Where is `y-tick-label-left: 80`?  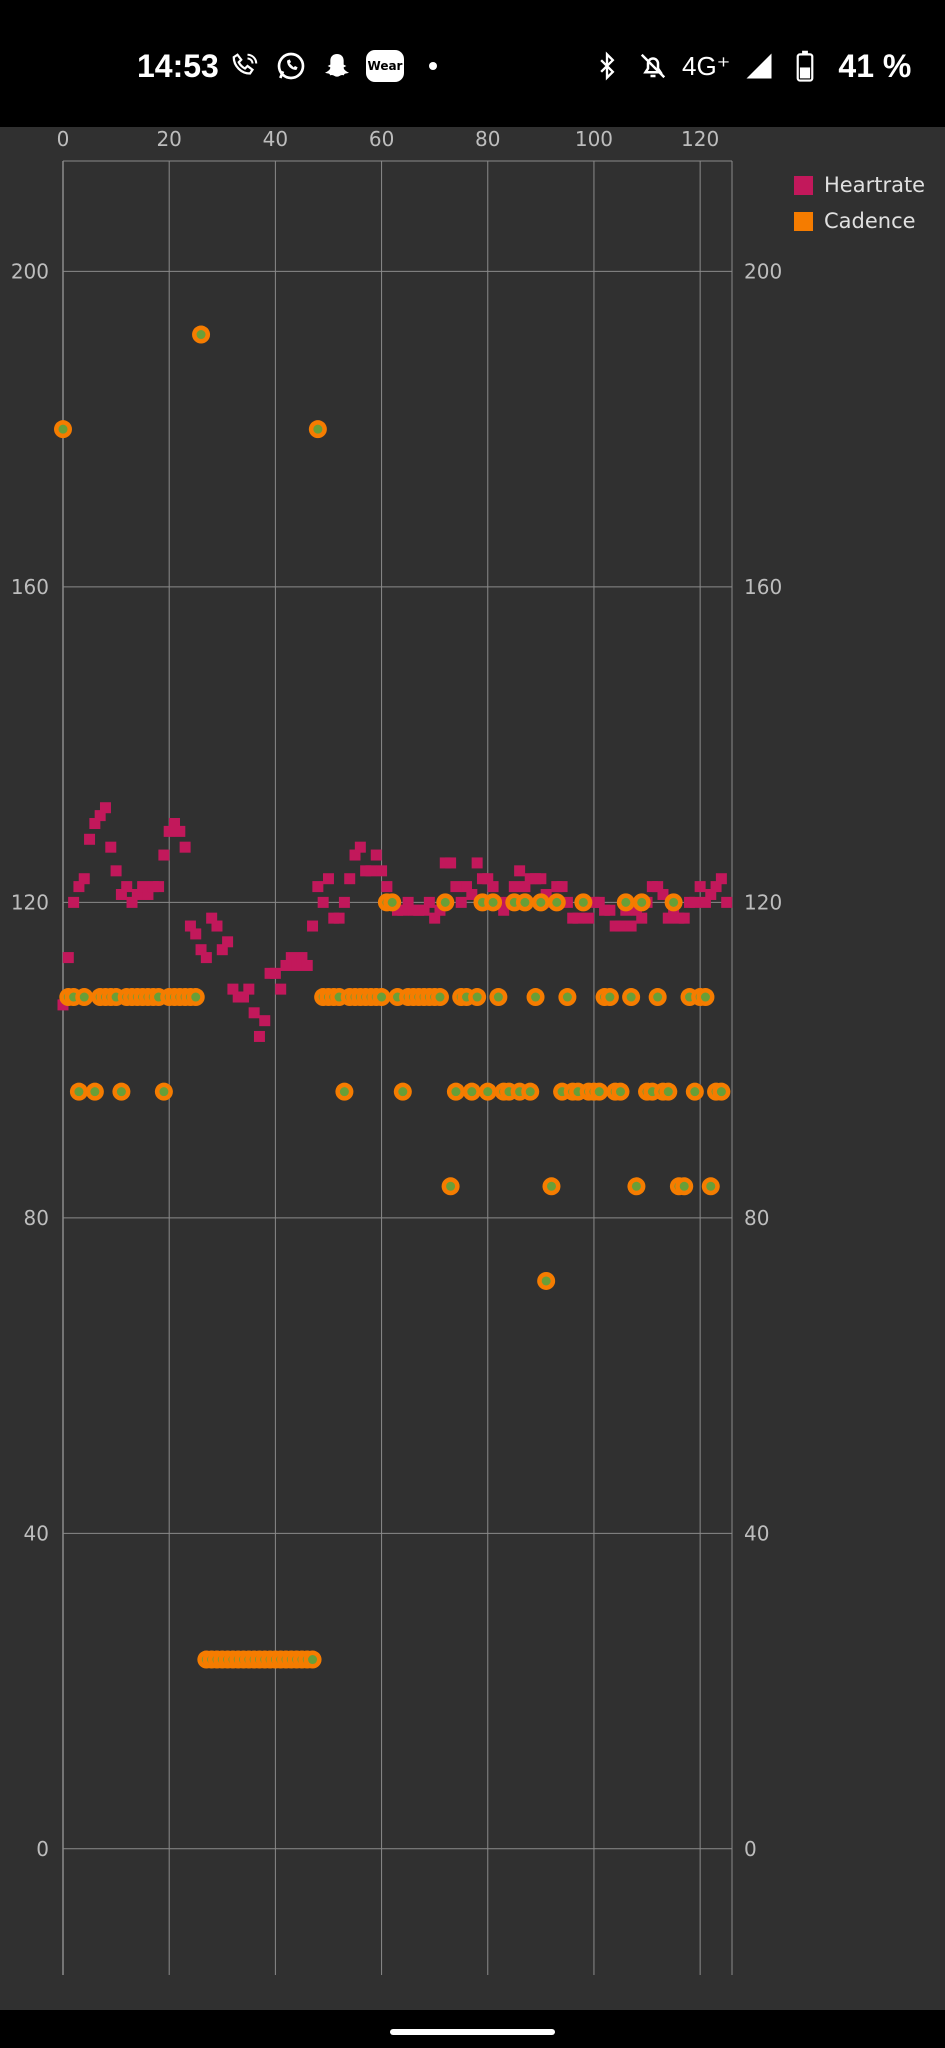
y-tick-label-left: 80 is located at coordinates (36, 1218).